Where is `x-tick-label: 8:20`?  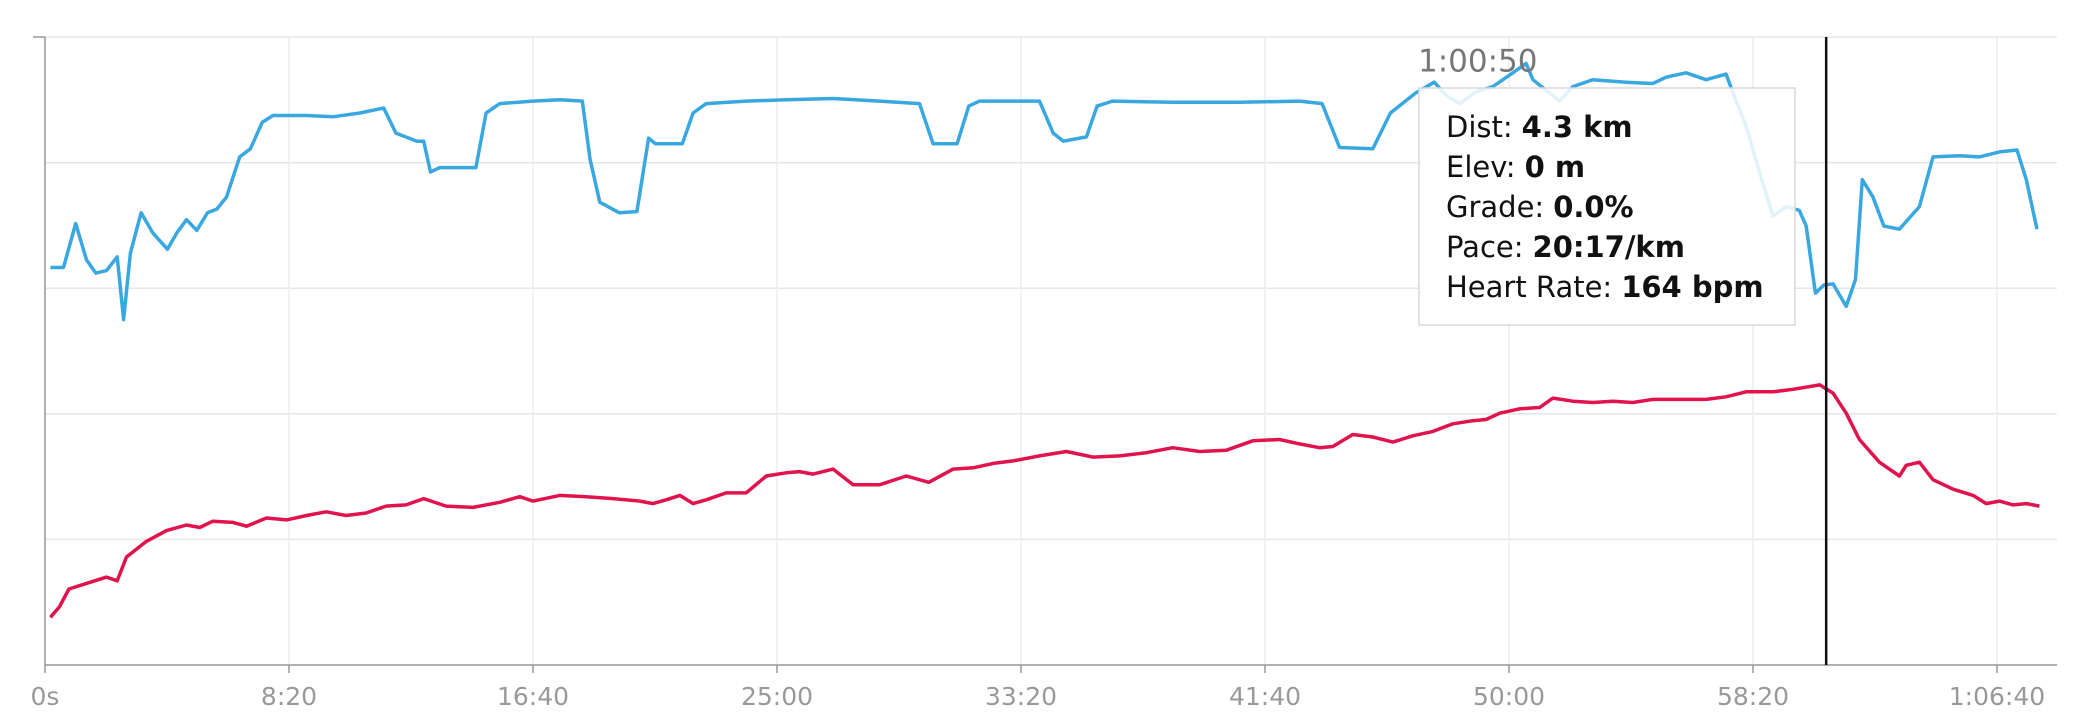
x-tick-label: 8:20 is located at coordinates (289, 696).